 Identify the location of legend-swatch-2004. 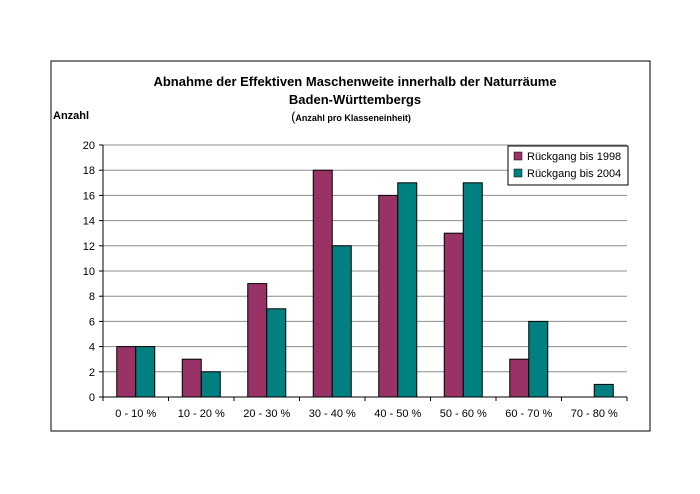
(518, 173).